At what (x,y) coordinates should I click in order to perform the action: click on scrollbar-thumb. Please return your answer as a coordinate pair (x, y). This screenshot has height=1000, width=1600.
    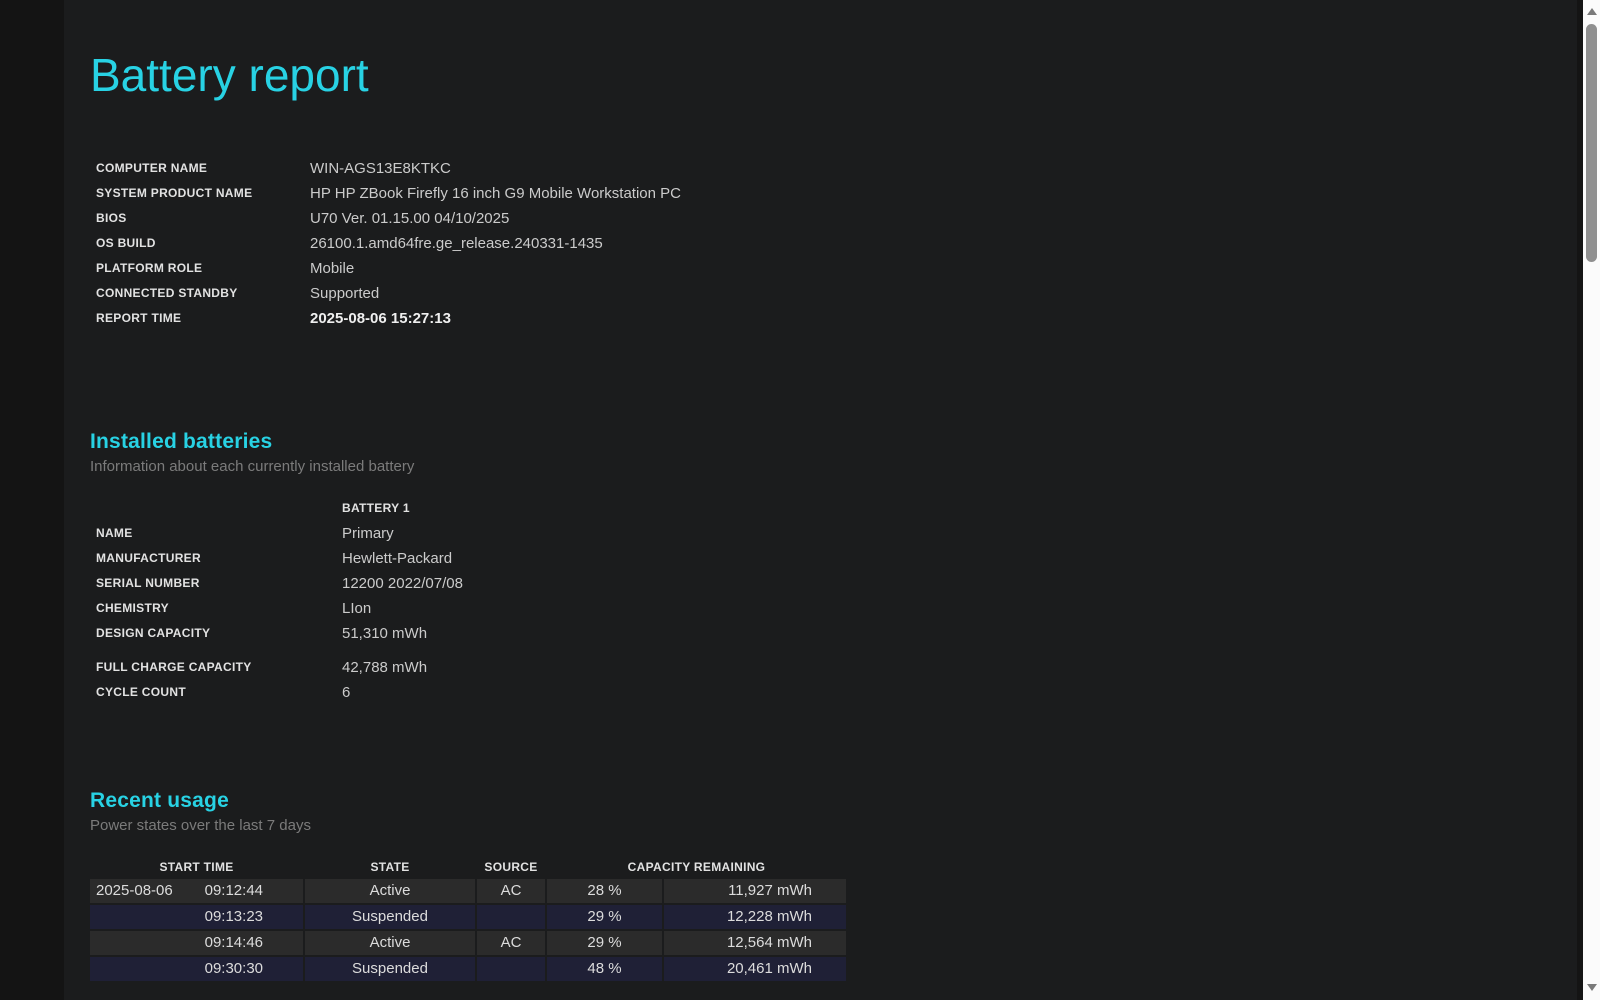
    Looking at the image, I should click on (1591, 143).